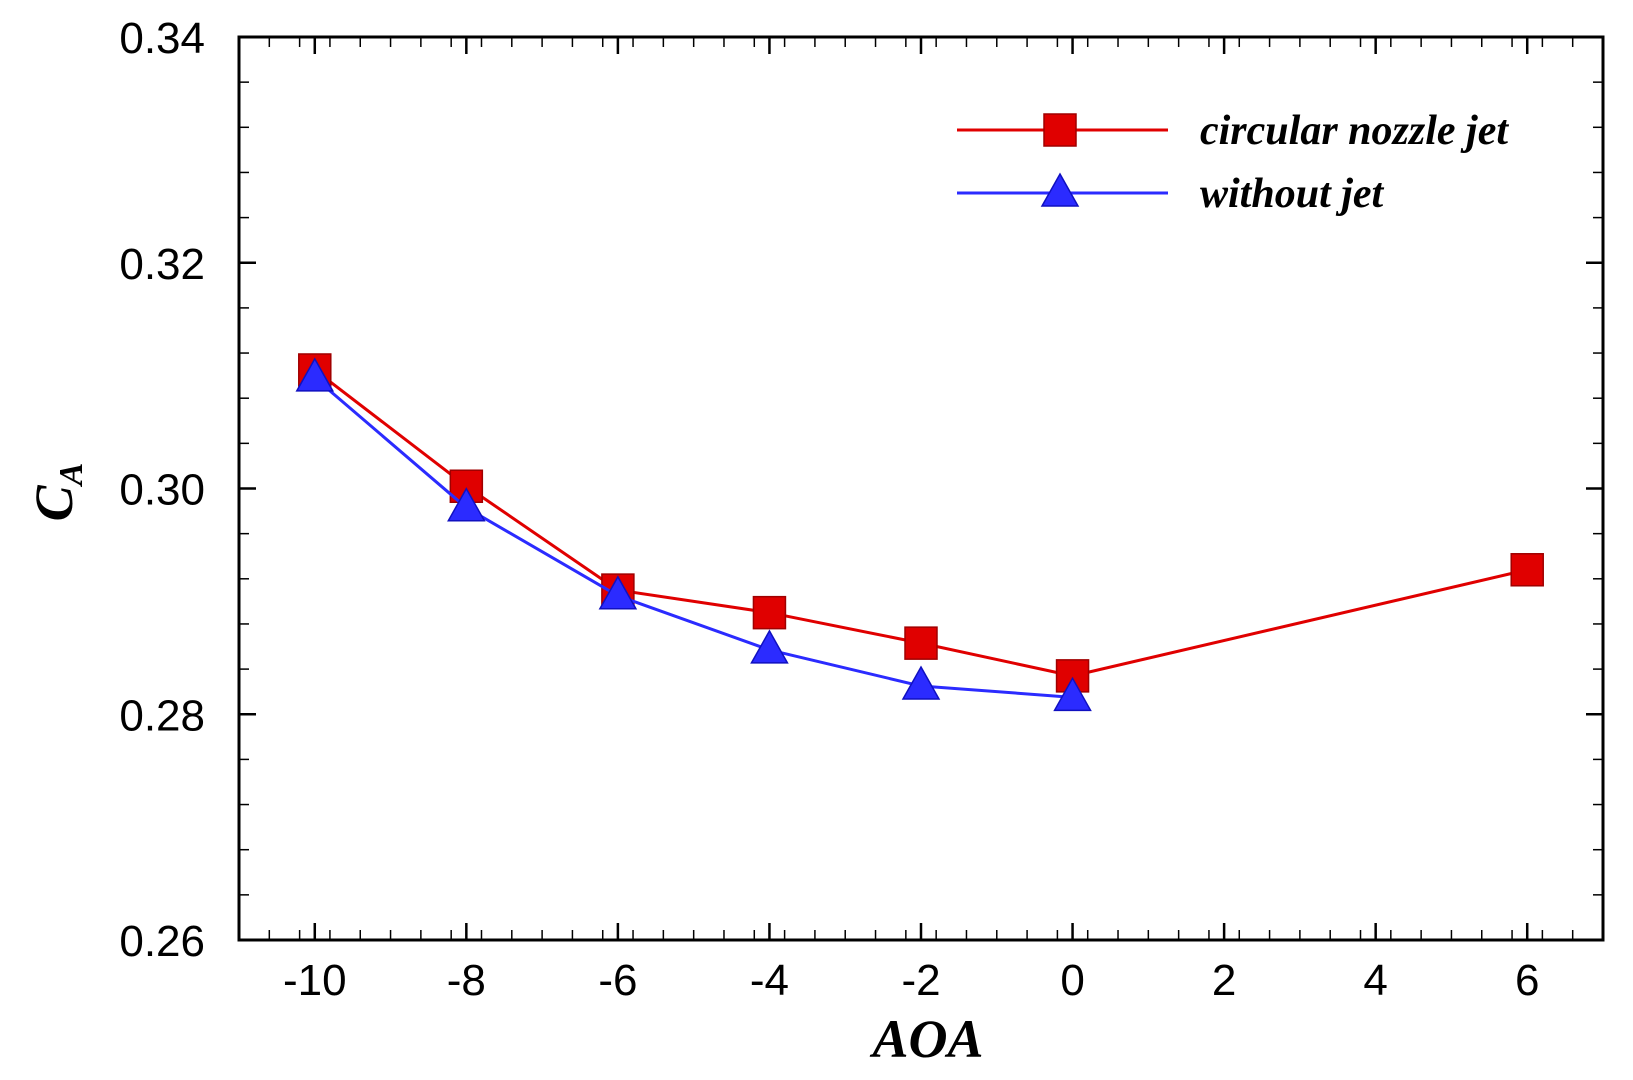 The width and height of the screenshot is (1633, 1080). I want to click on x-tick-label: 6, so click(1527, 980).